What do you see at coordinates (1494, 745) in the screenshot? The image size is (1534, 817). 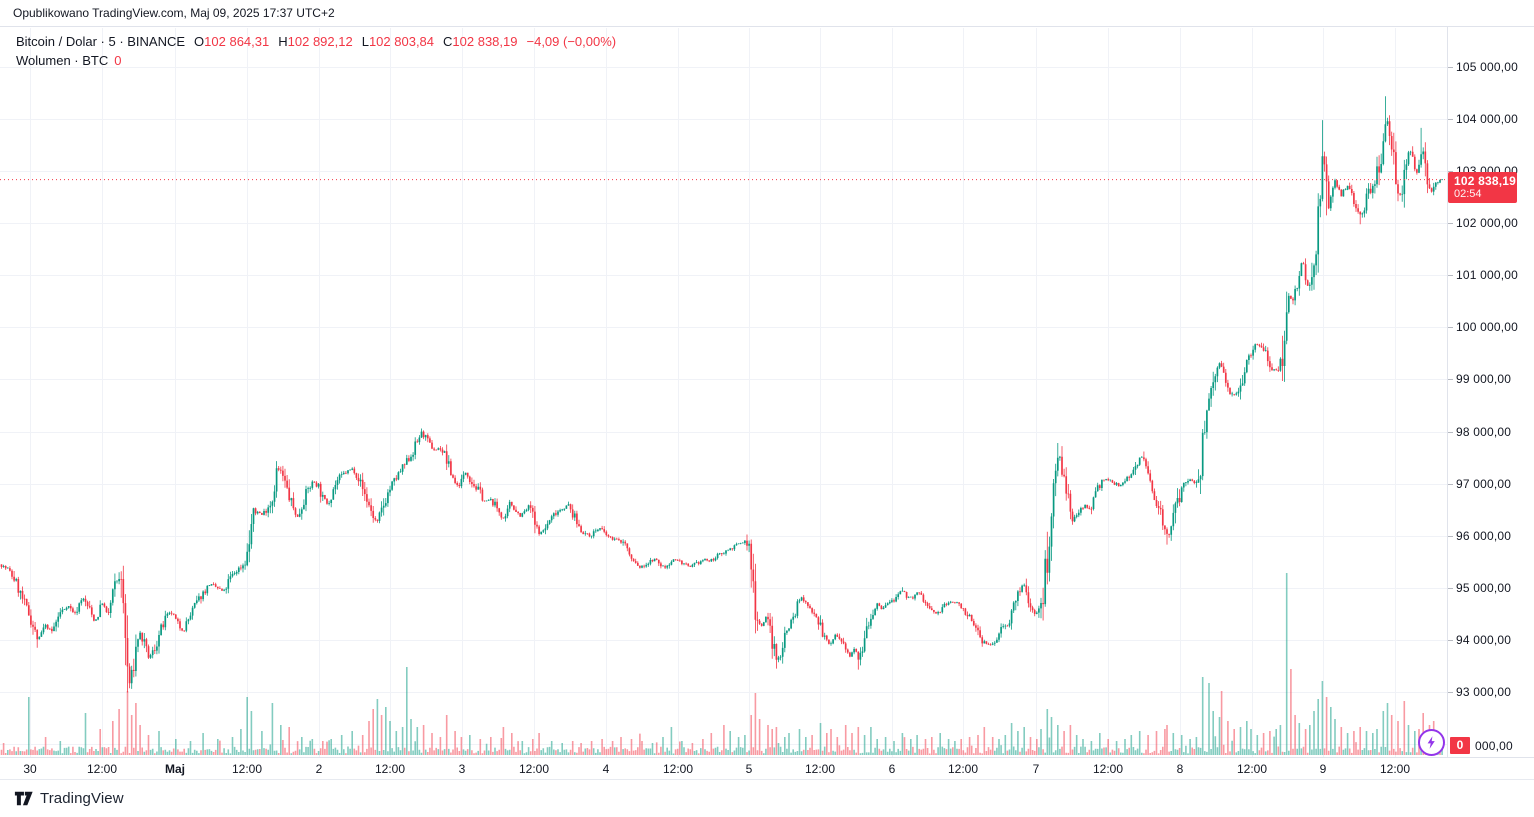 I see `price-tick-partial: 000,00` at bounding box center [1494, 745].